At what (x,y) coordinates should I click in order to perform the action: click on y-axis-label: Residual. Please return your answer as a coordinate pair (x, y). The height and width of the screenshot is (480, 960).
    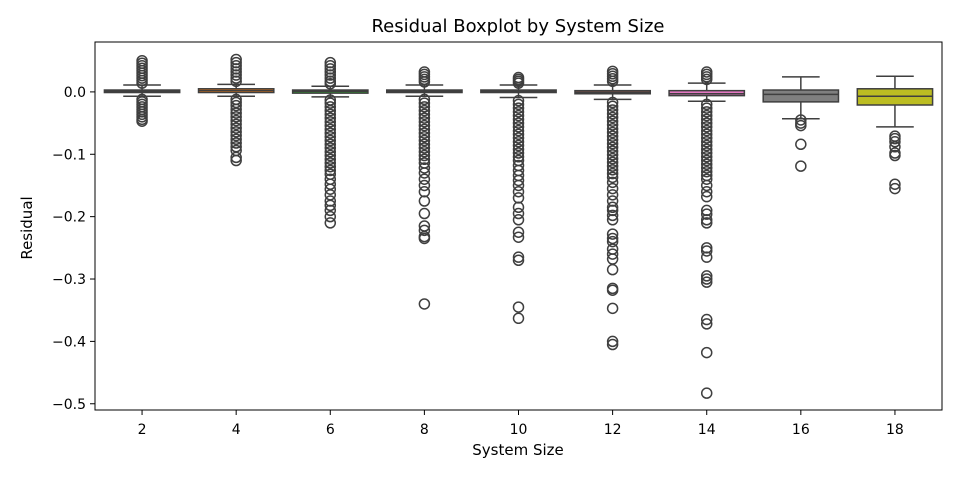
    Looking at the image, I should click on (27, 227).